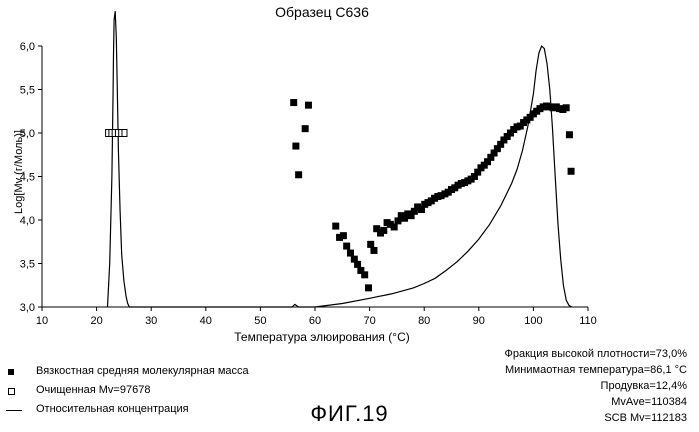 This screenshot has height=432, width=699. What do you see at coordinates (649, 402) in the screenshot?
I see `stat-mv-ave: MvAve=110384` at bounding box center [649, 402].